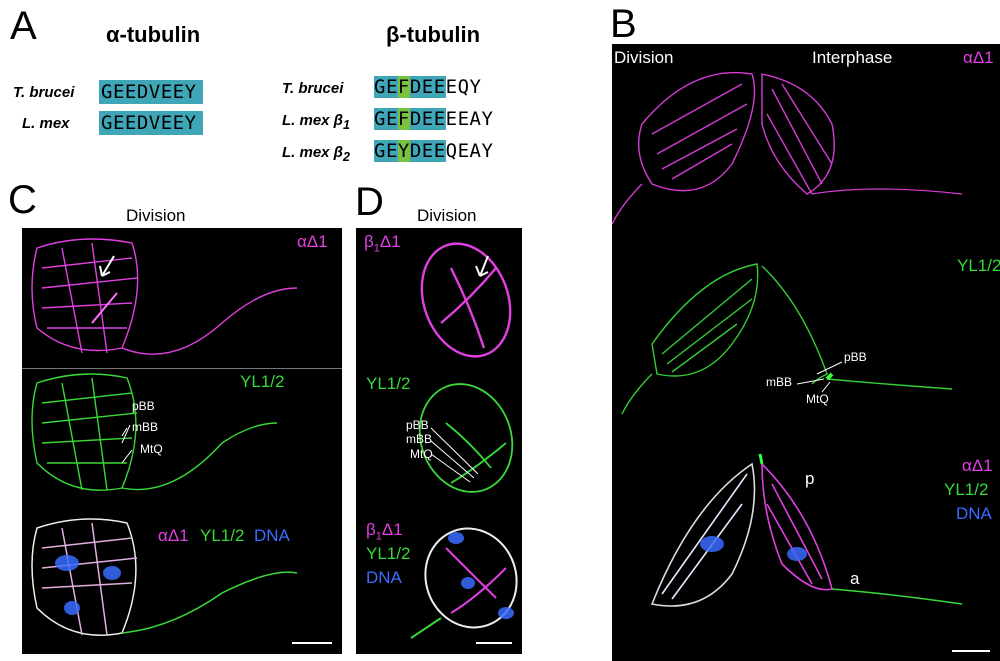 Image resolution: width=1000 pixels, height=661 pixels. Describe the element at coordinates (182, 368) in the screenshot. I see `panel-c-divider` at that location.